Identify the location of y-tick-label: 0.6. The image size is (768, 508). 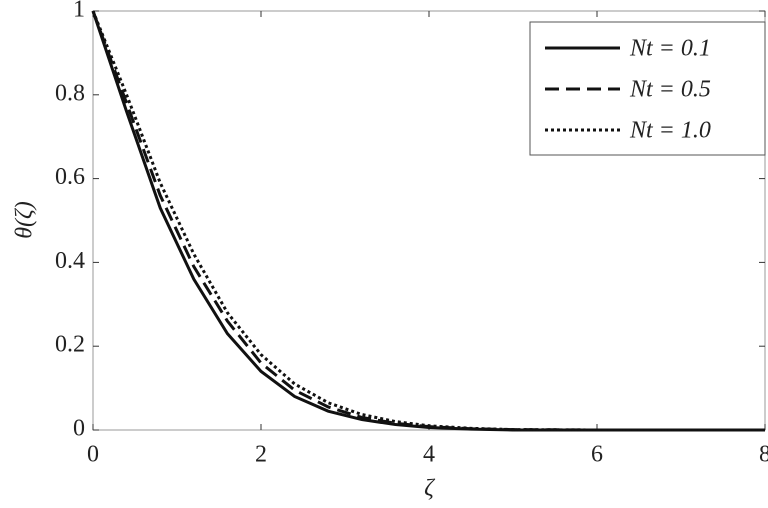
(70, 177).